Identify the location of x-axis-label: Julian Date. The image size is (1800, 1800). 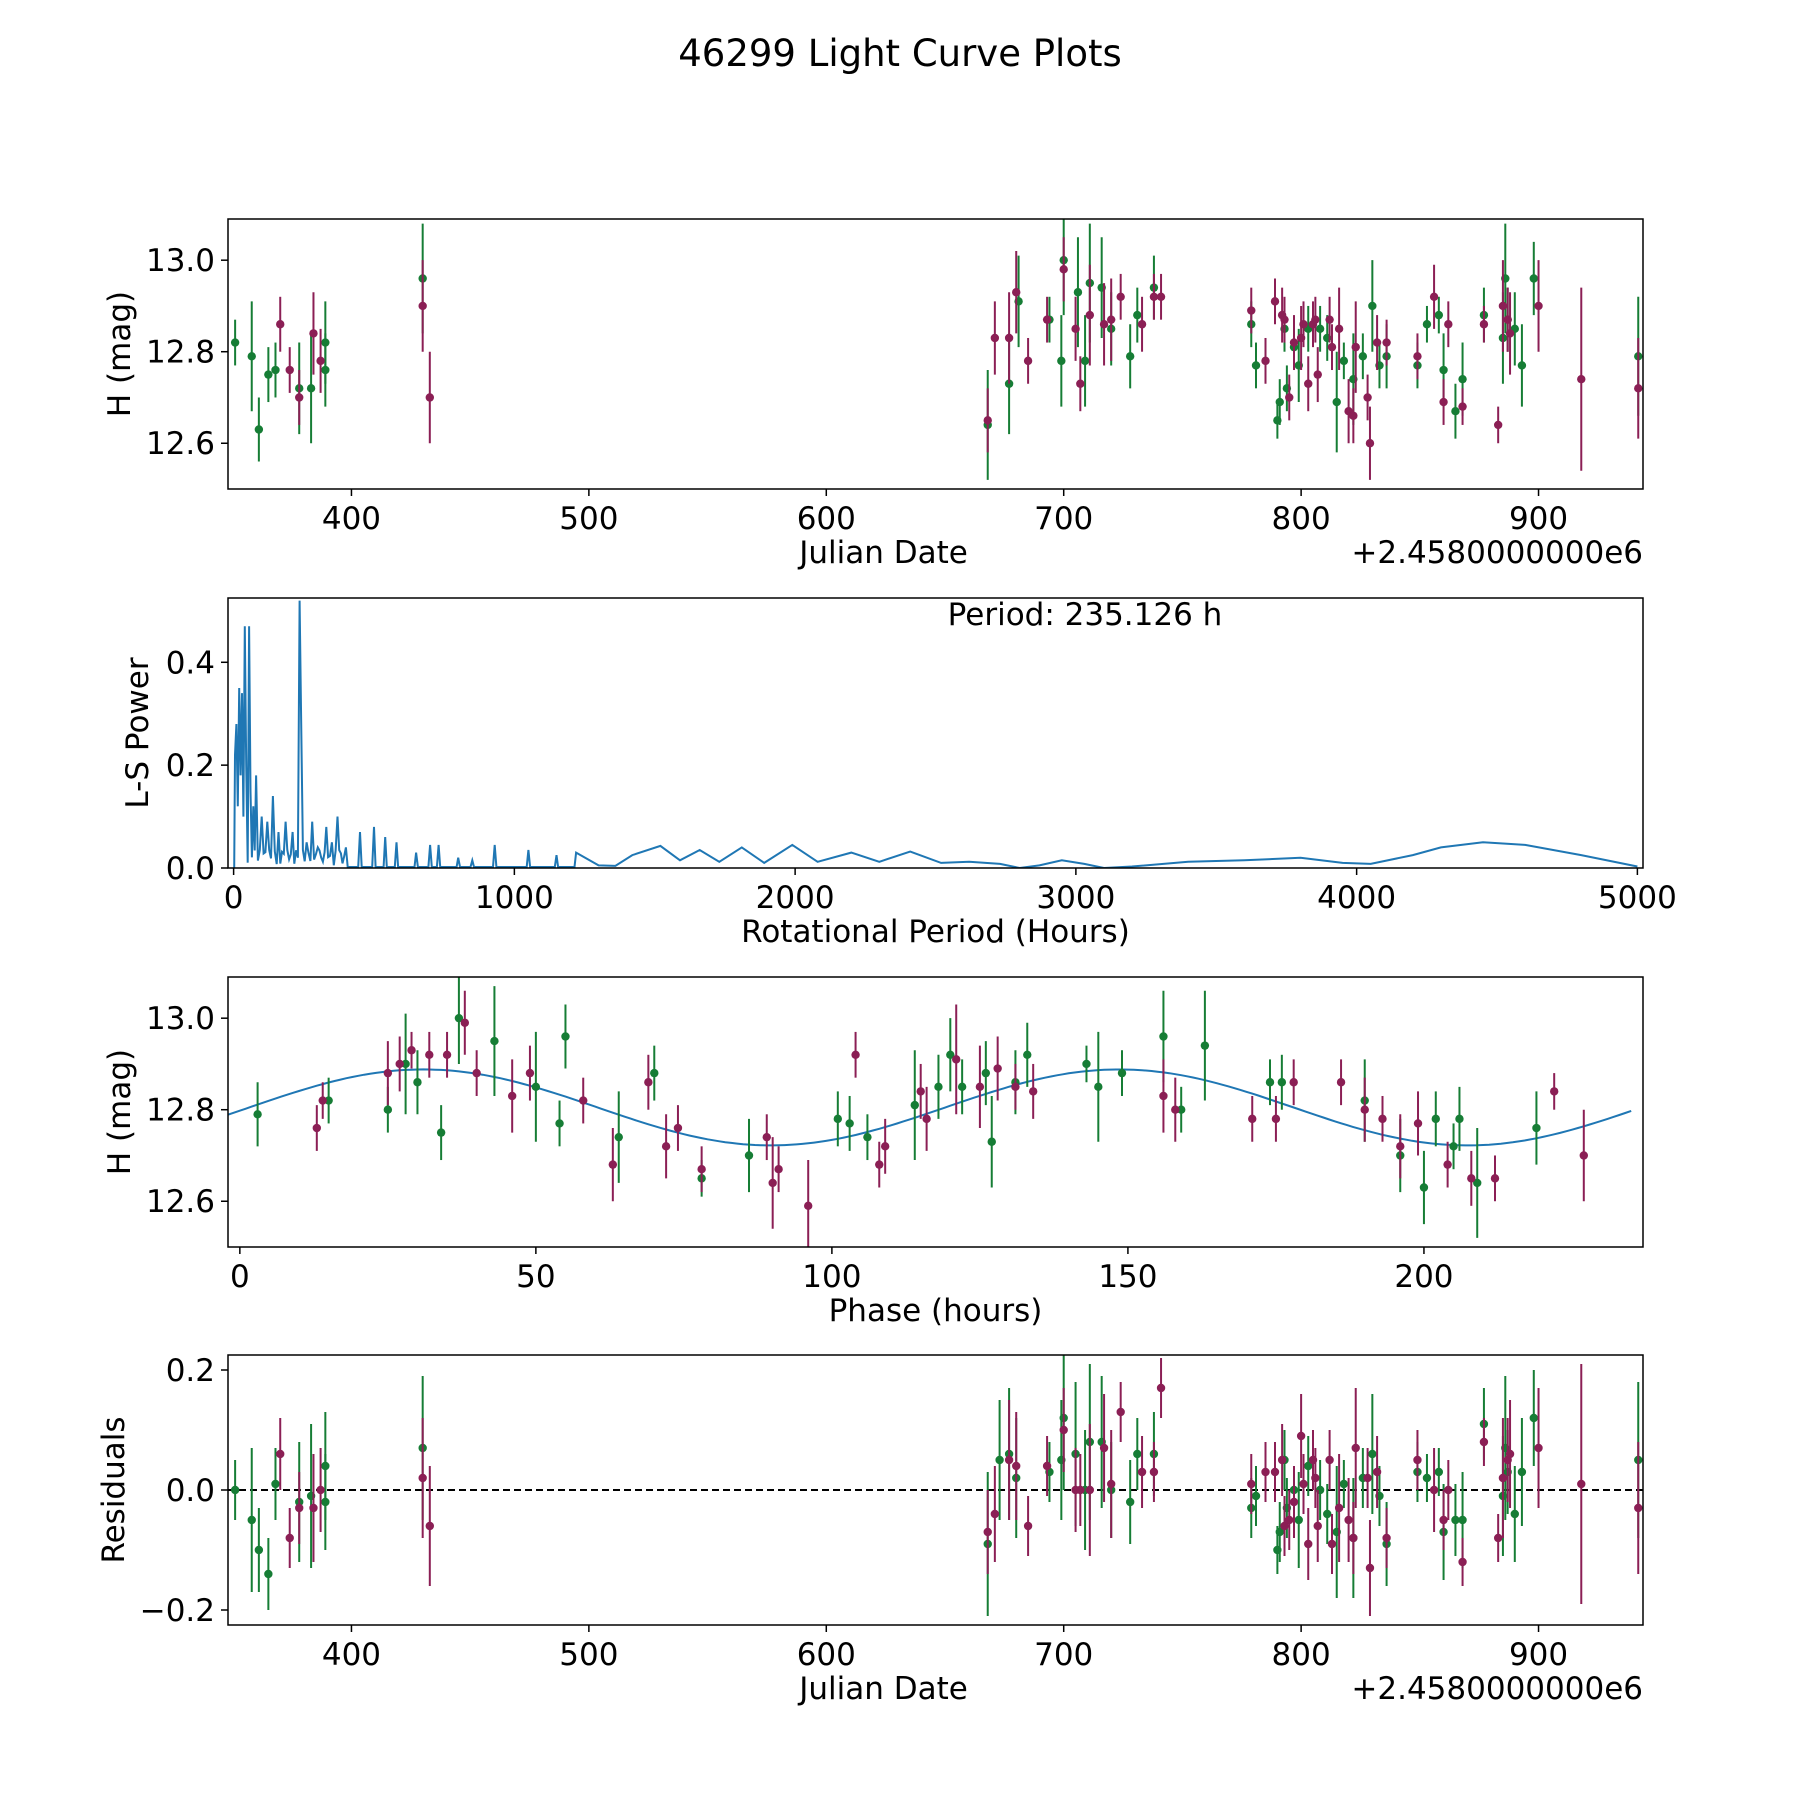
(882, 553).